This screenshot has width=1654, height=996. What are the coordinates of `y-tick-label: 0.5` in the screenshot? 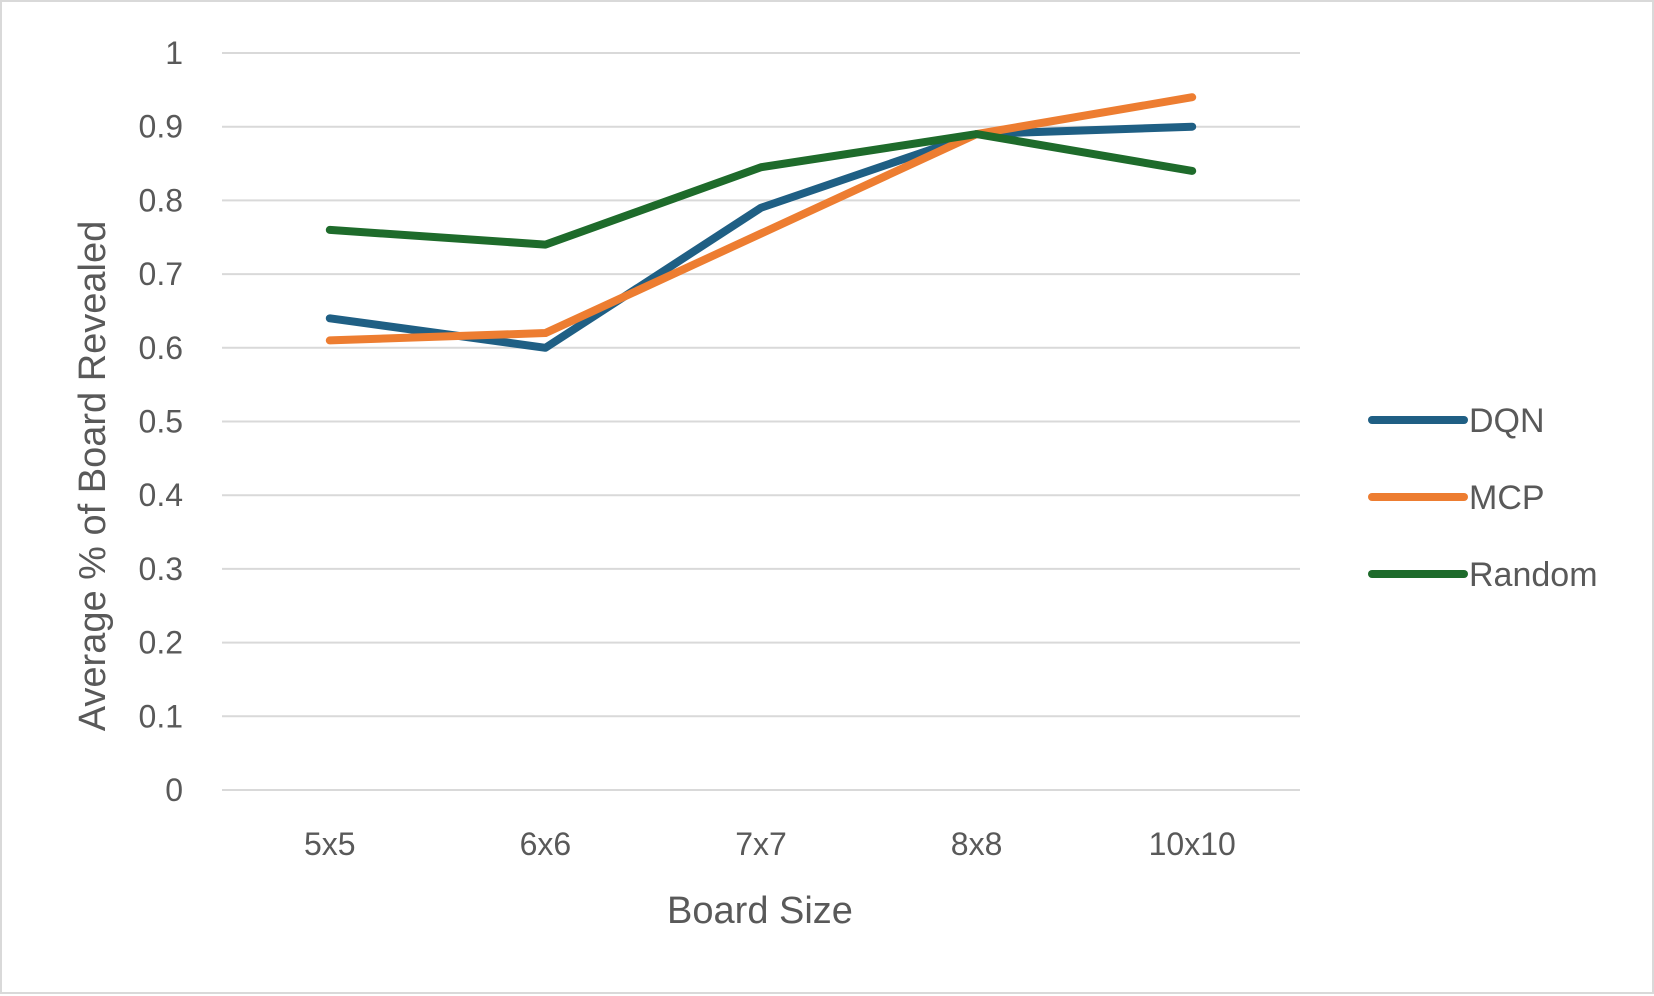 It's located at (161, 422).